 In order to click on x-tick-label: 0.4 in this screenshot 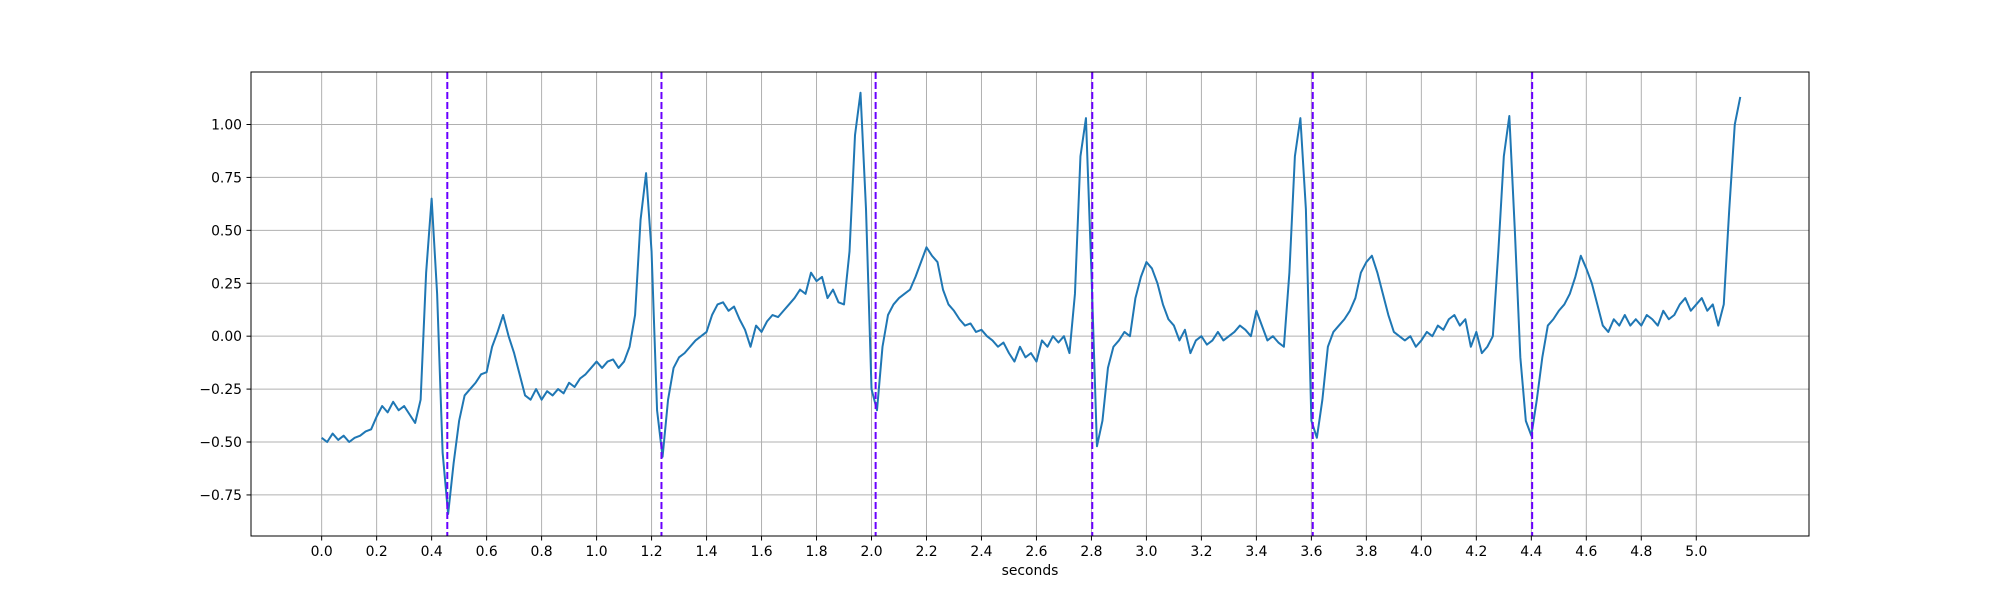, I will do `click(432, 552)`.